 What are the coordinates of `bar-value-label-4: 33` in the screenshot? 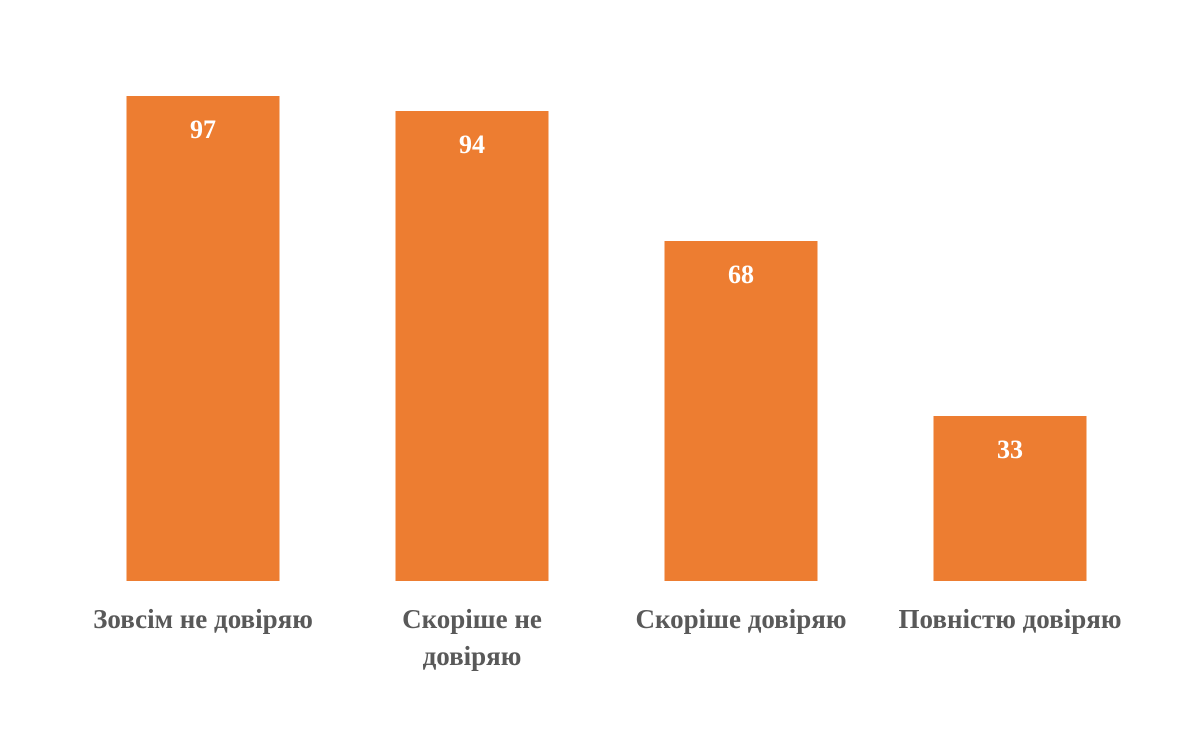 It's located at (1010, 449).